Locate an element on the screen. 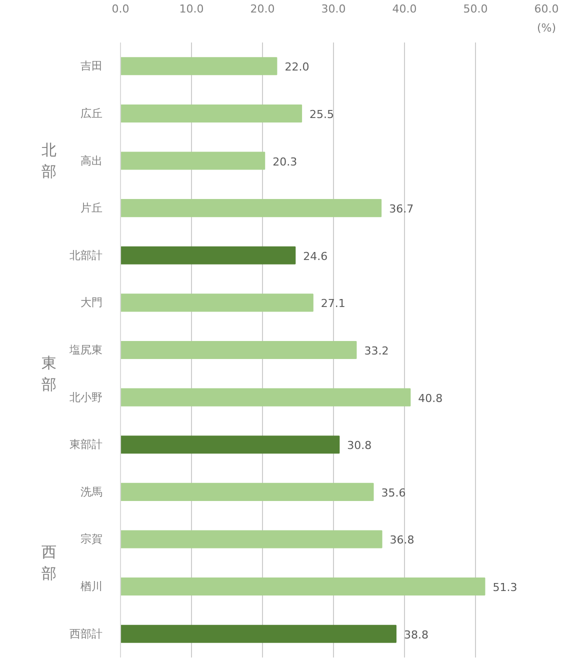 The image size is (586, 662). x-tick-label: 60.0 is located at coordinates (546, 9).